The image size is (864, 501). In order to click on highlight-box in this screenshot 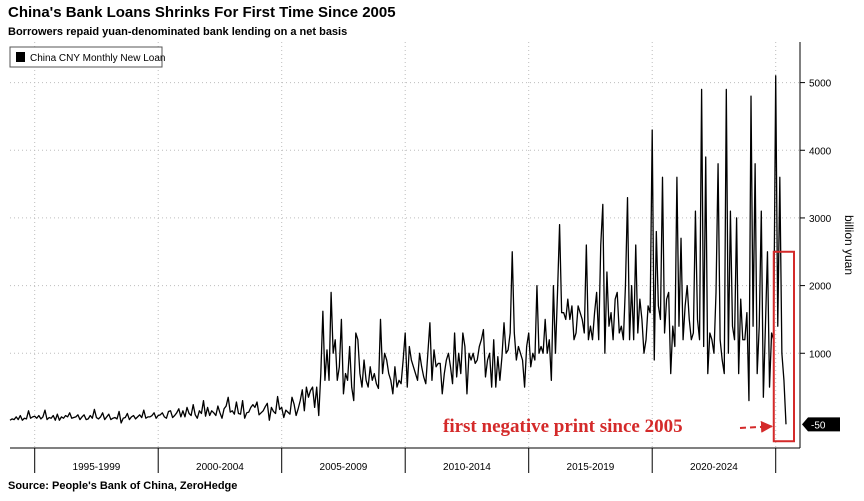, I will do `click(784, 346)`.